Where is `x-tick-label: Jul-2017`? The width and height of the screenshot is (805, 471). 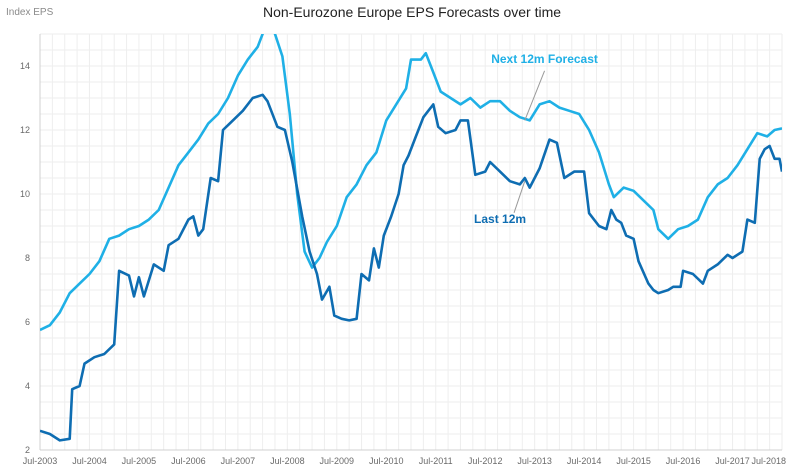
x-tick-label: Jul-2017 is located at coordinates (732, 461).